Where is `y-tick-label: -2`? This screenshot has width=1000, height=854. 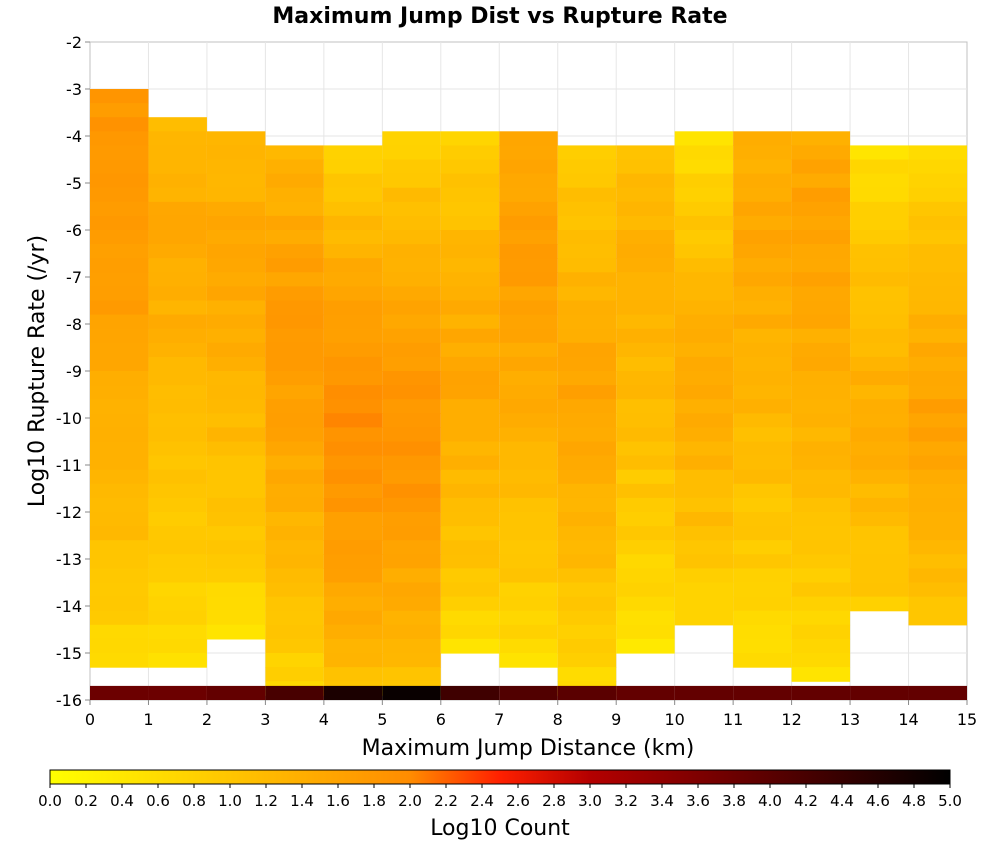 y-tick-label: -2 is located at coordinates (74, 42).